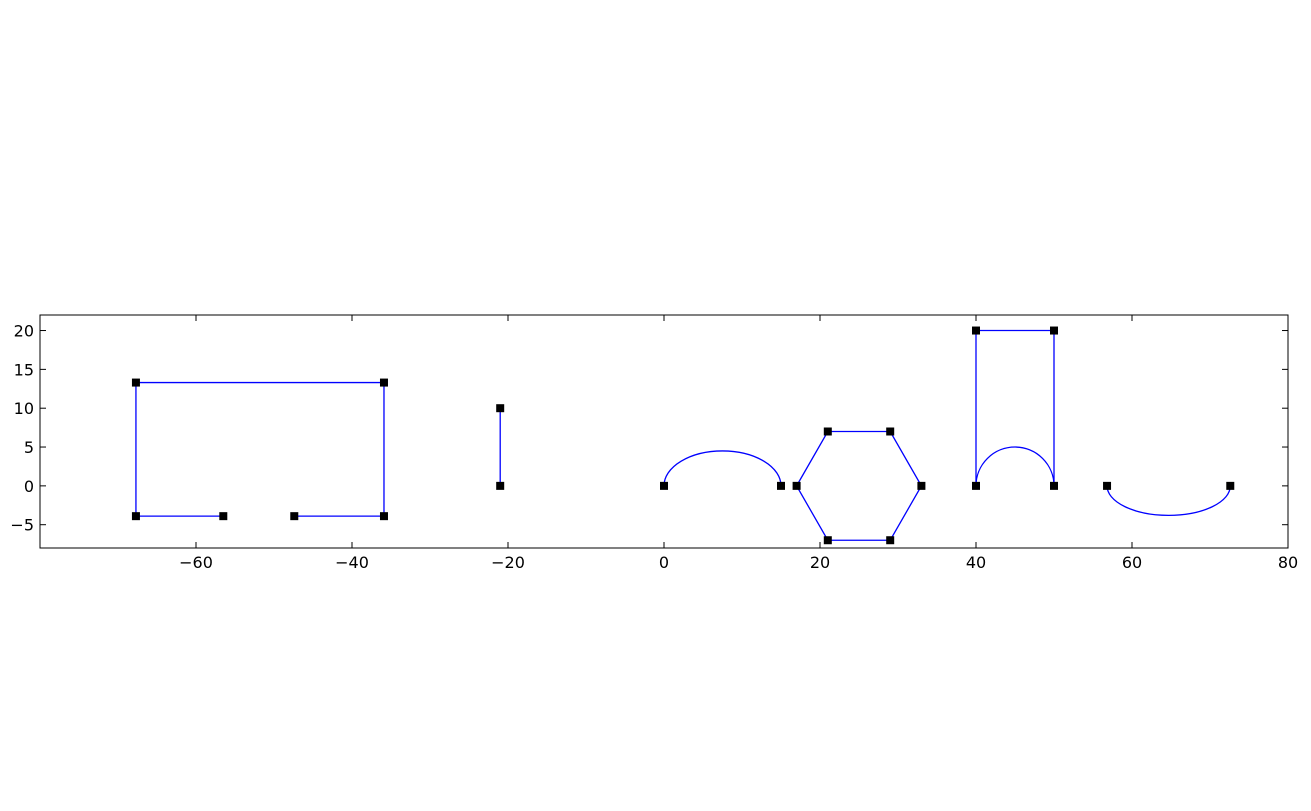 The width and height of the screenshot is (1311, 811). I want to click on x-tick-label: 0, so click(664, 562).